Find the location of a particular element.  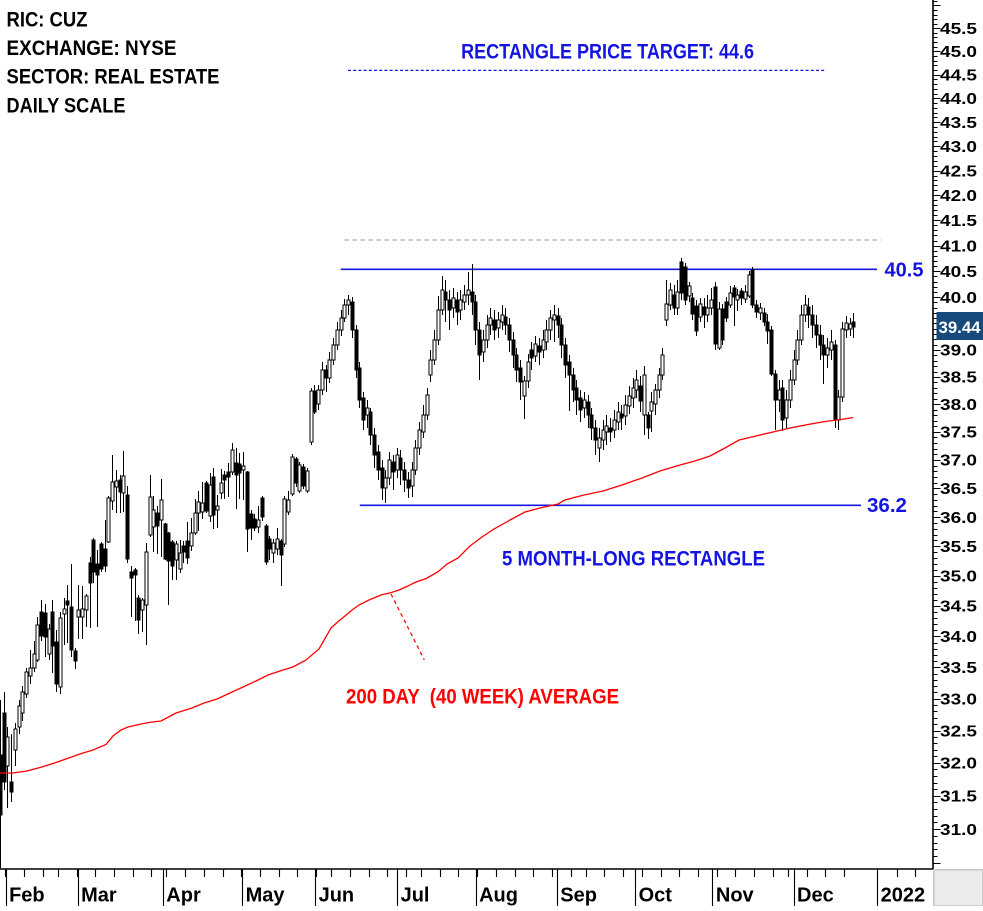

svg-text: SECTOR: REAL ESTATE is located at coordinates (113, 77).